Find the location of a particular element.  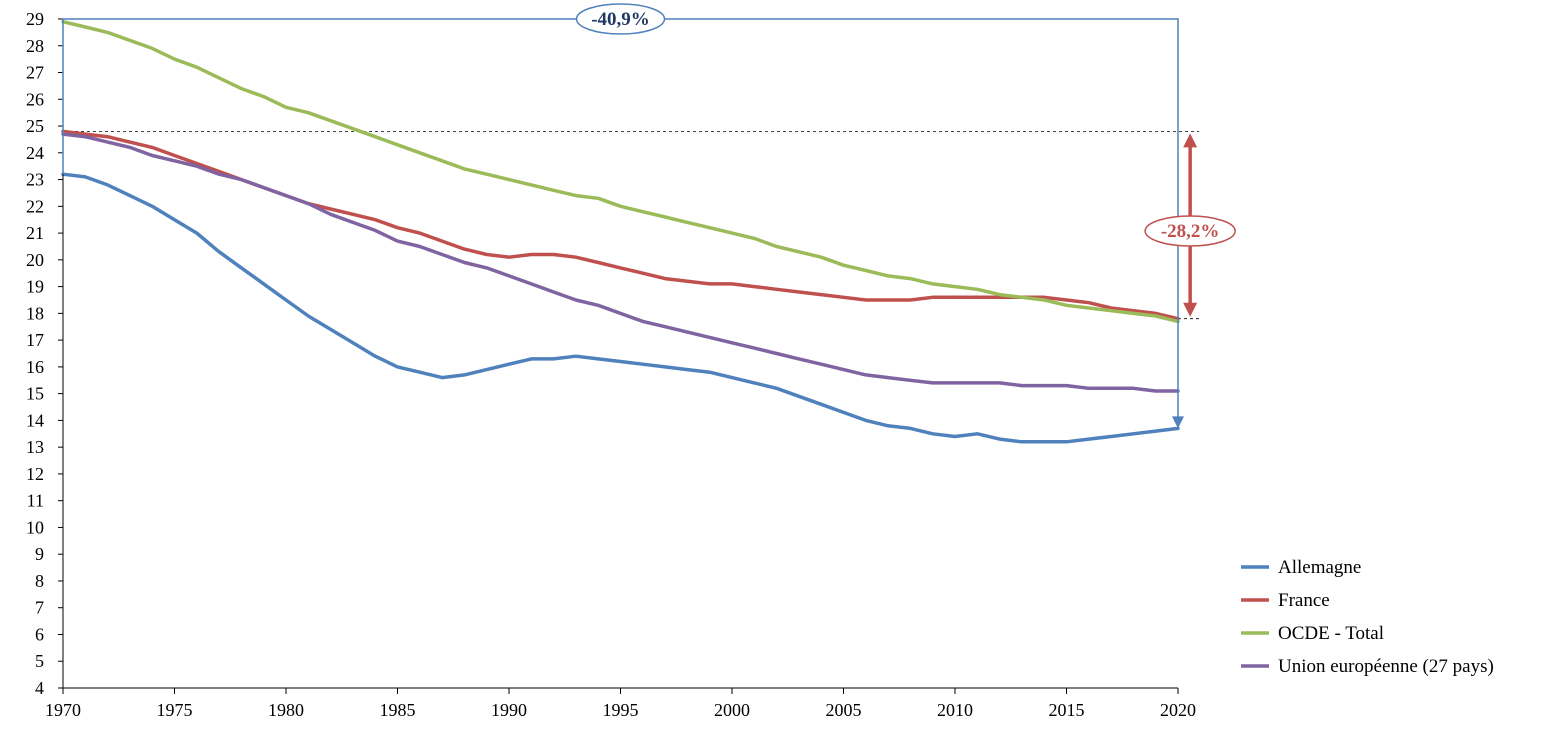

x-tick-label: 1975 is located at coordinates (175, 710).